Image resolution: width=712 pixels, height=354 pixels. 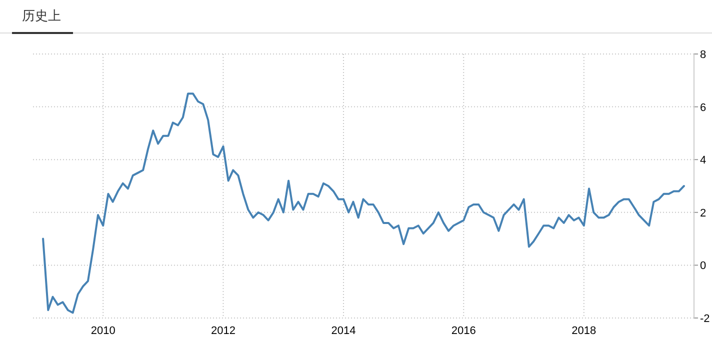 I want to click on xtick: 2010, so click(x=103, y=331).